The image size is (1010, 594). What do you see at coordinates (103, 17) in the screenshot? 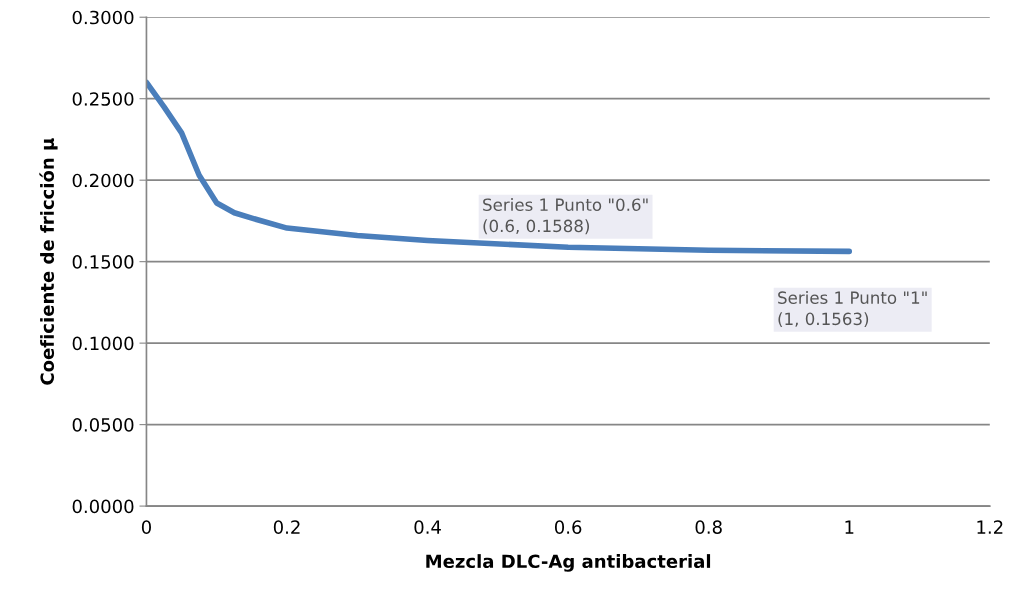
I see `y-tick-label: 0.3000` at bounding box center [103, 17].